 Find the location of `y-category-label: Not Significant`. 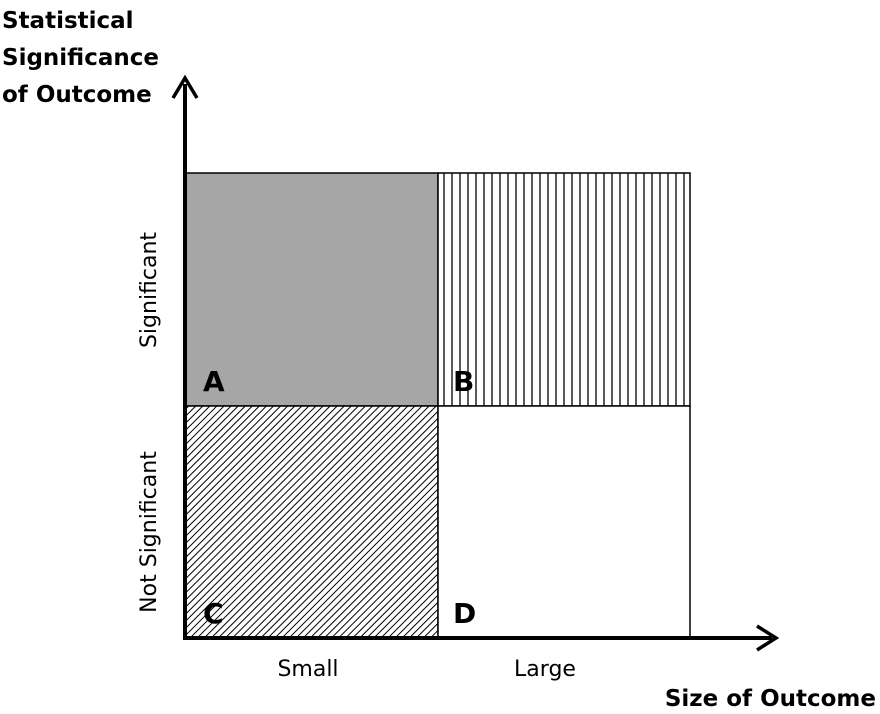

y-category-label: Not Significant is located at coordinates (149, 532).